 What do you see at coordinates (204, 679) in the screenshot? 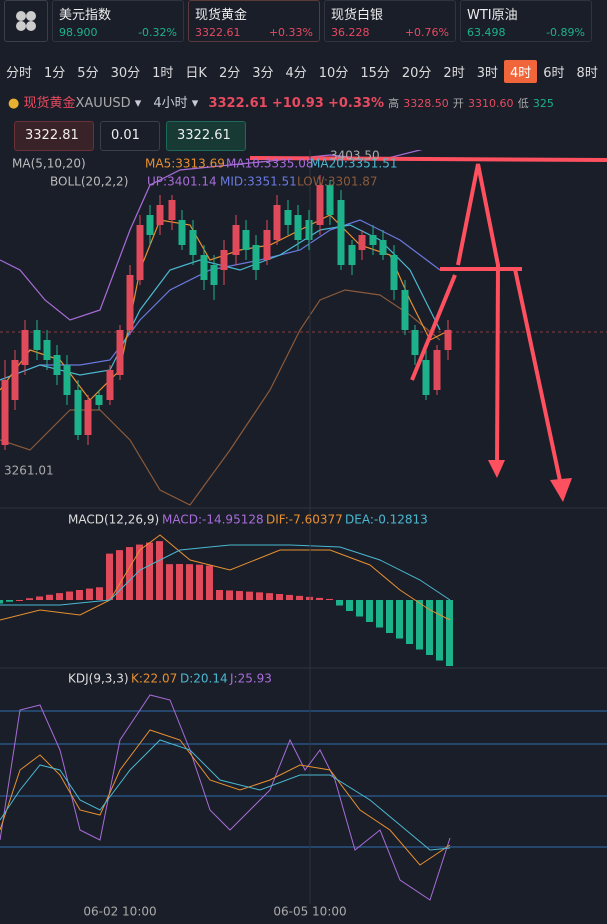
I see `d-value: D:20.14` at bounding box center [204, 679].